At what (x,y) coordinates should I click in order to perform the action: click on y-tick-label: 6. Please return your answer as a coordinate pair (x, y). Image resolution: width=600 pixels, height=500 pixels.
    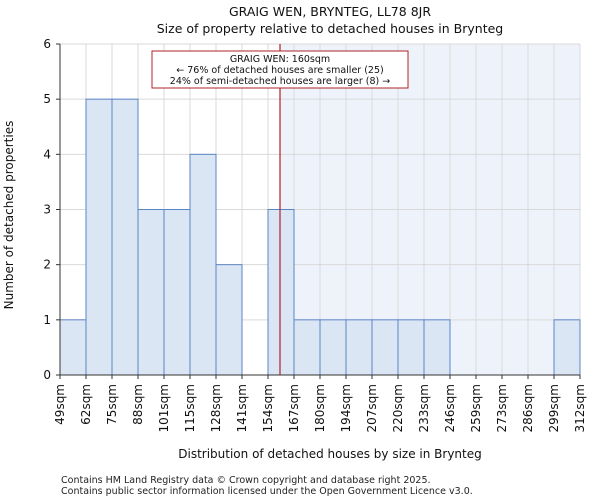
    Looking at the image, I should click on (47, 44).